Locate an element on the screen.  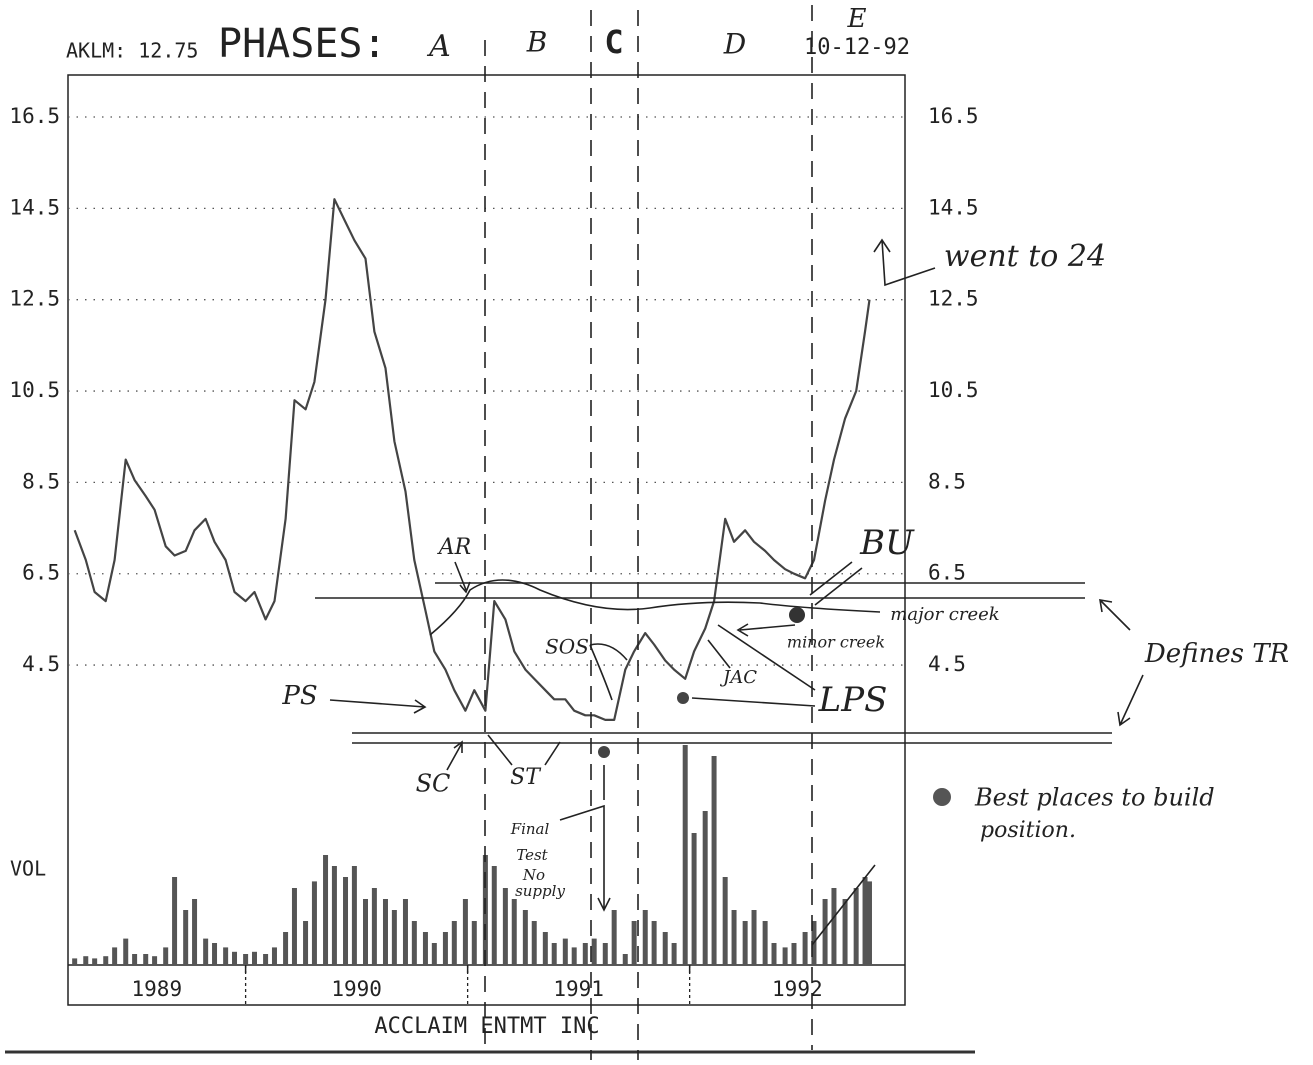
x-tick-label: 1990 is located at coordinates (356, 989).